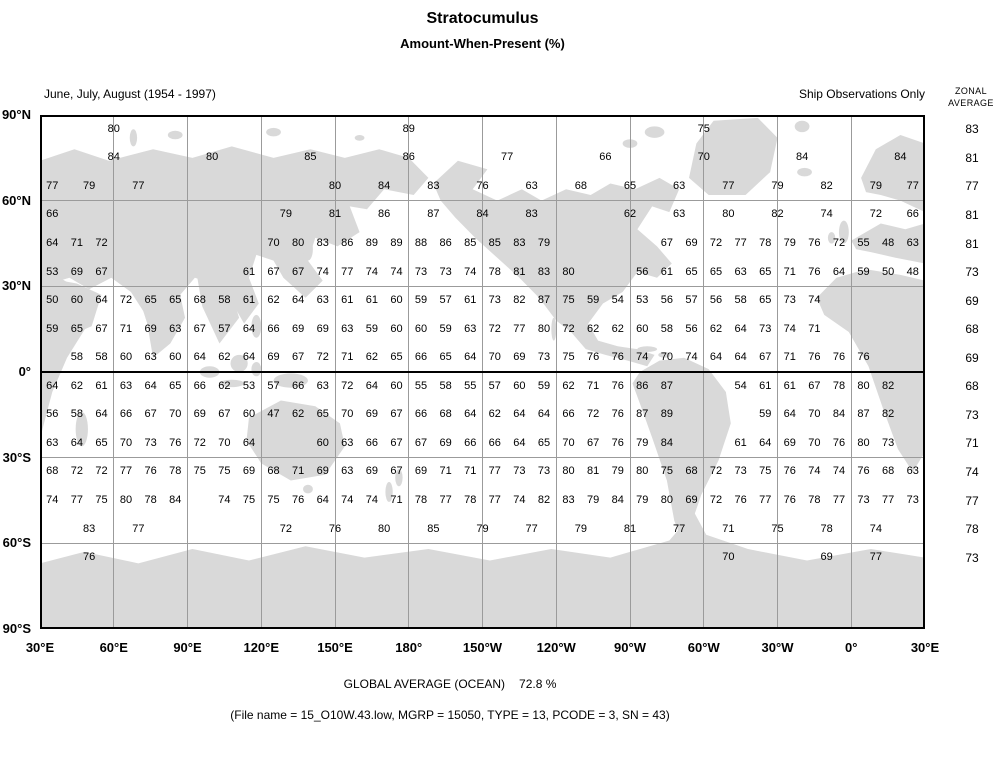 The width and height of the screenshot is (998, 760). What do you see at coordinates (870, 370) in the screenshot?
I see `landmass-africa-west` at bounding box center [870, 370].